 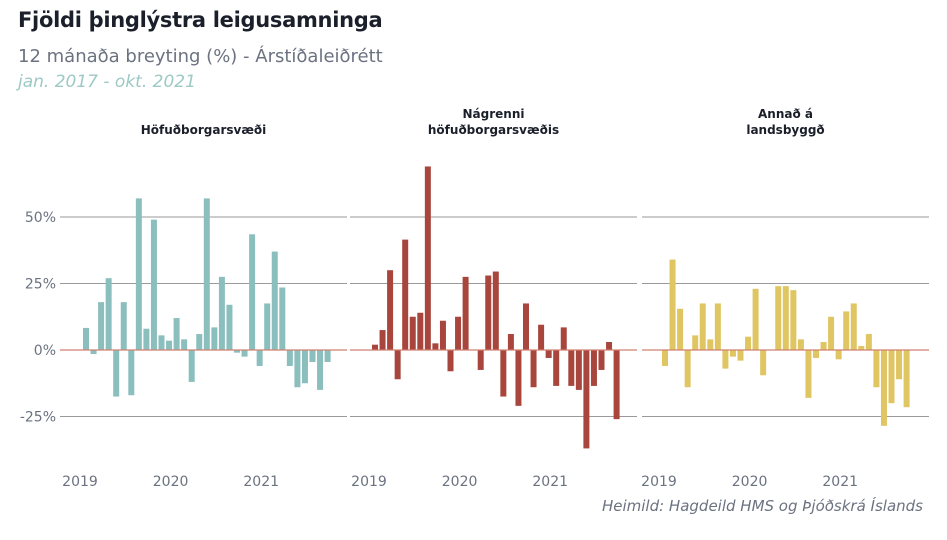 I want to click on y-tick-label: 0%, so click(x=45, y=351).